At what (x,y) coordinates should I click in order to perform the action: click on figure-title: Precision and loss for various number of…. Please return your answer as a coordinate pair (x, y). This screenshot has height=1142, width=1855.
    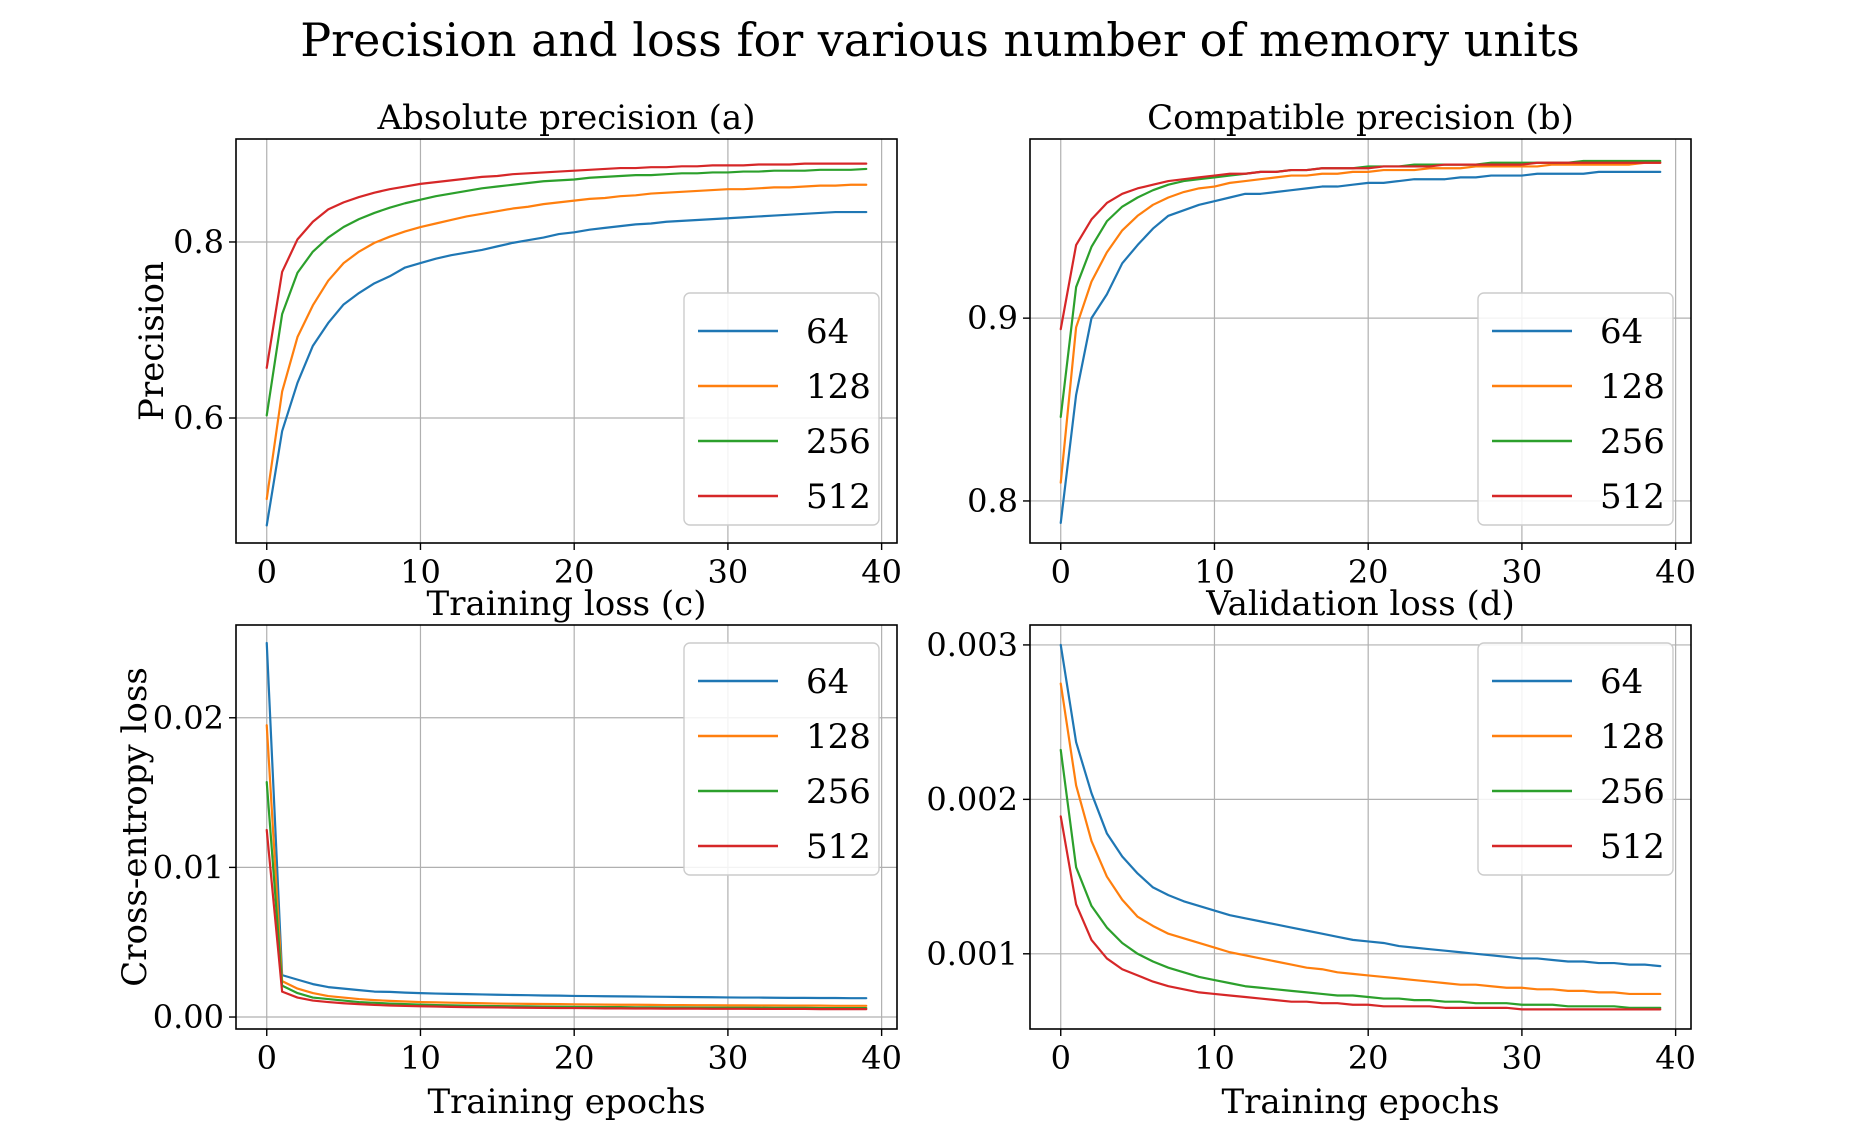
    Looking at the image, I should click on (940, 40).